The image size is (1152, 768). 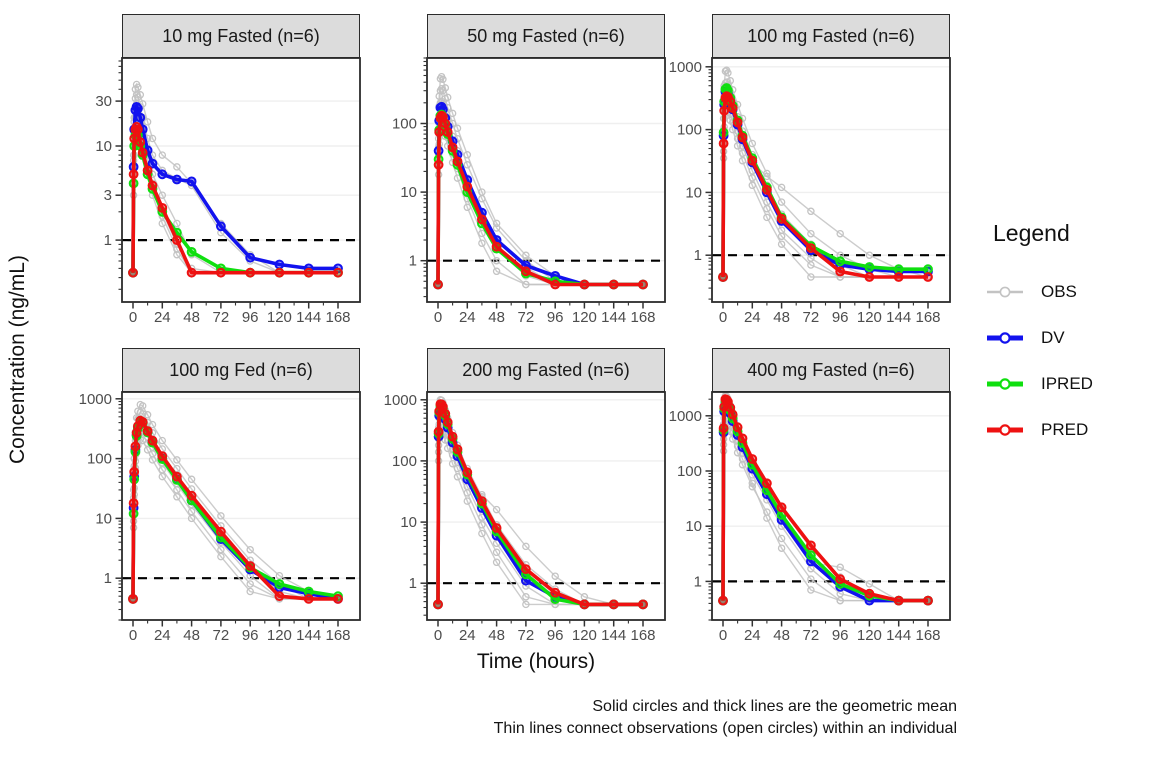 I want to click on facet-strip-title: 200 mg Fasted (n=6), so click(x=546, y=370).